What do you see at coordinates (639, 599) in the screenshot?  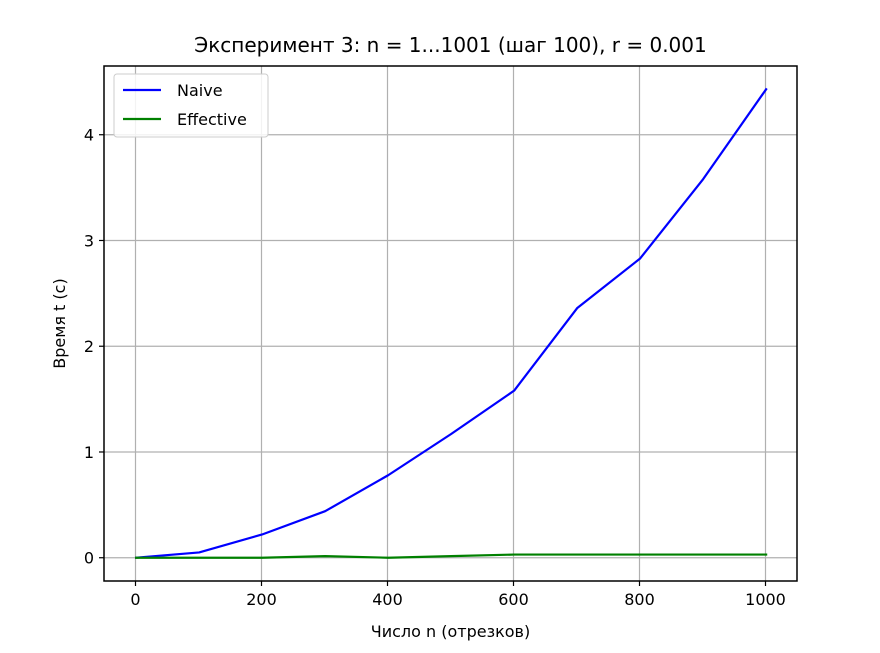 I see `x-tick-label: 800` at bounding box center [639, 599].